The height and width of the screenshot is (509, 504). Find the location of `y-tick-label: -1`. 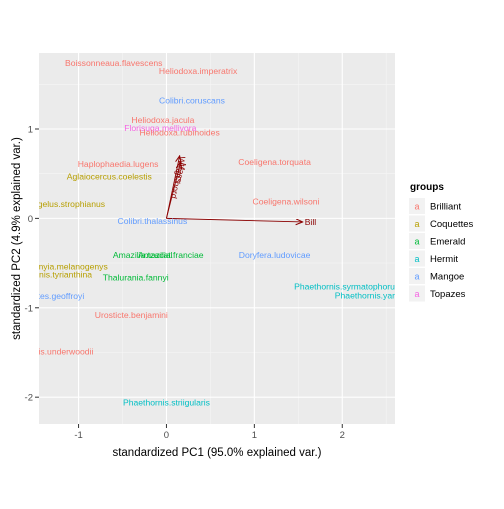

y-tick-label: -1 is located at coordinates (29, 308).